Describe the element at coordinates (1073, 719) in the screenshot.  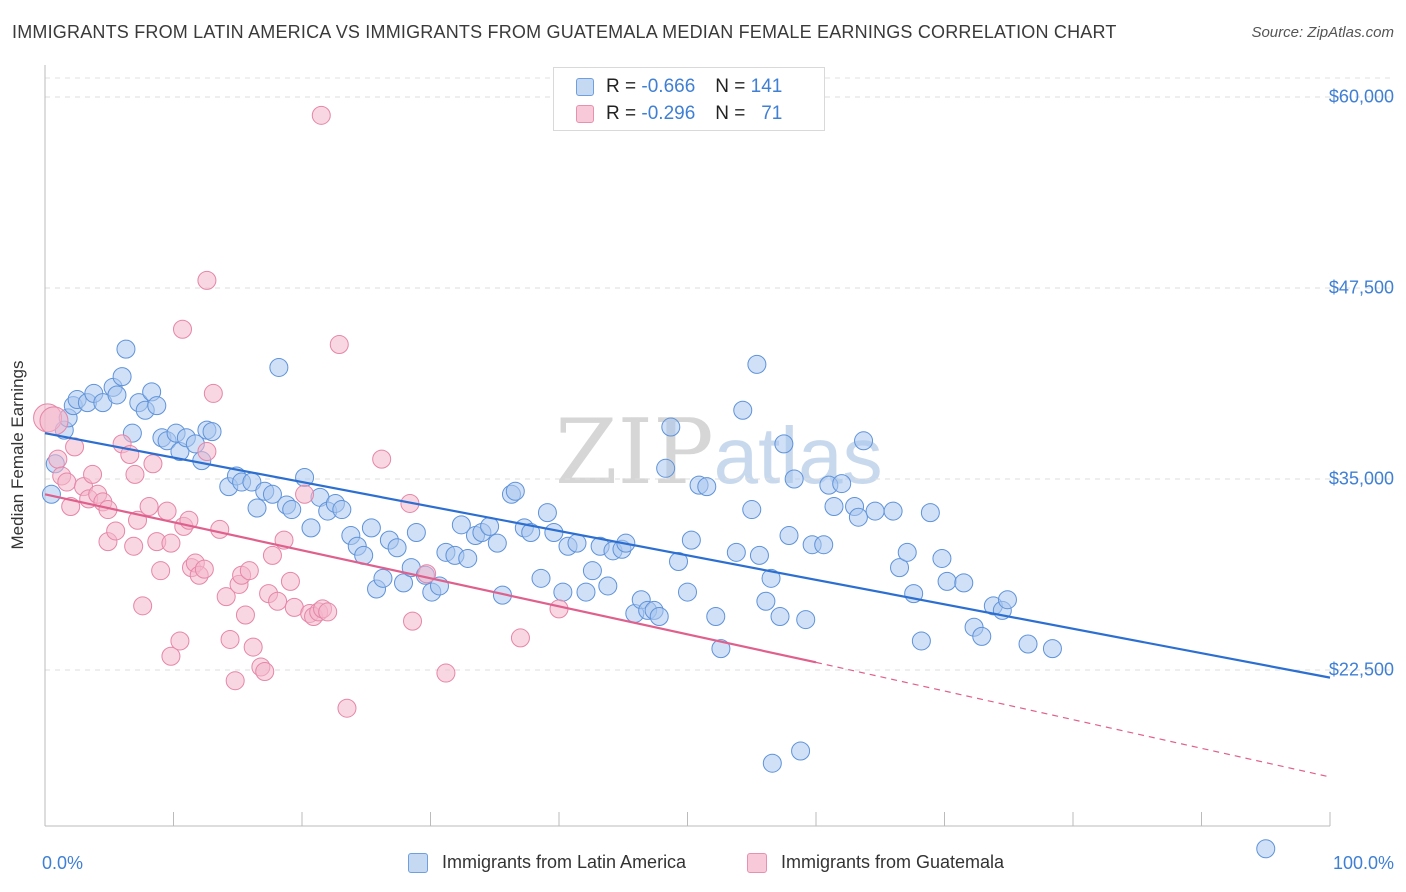
I see `trend-line-guatemala-extension` at that location.